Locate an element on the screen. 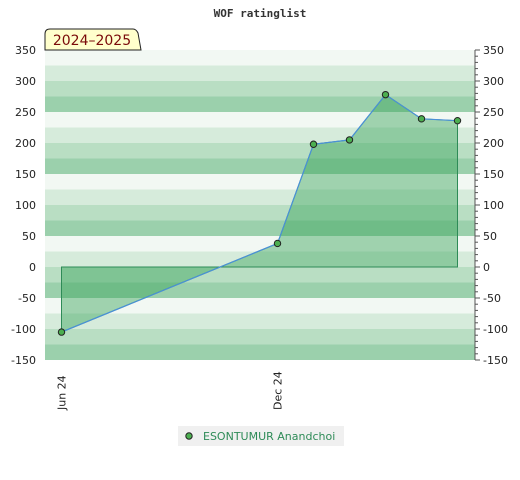  season-badge: 2024–2025 is located at coordinates (93, 39).